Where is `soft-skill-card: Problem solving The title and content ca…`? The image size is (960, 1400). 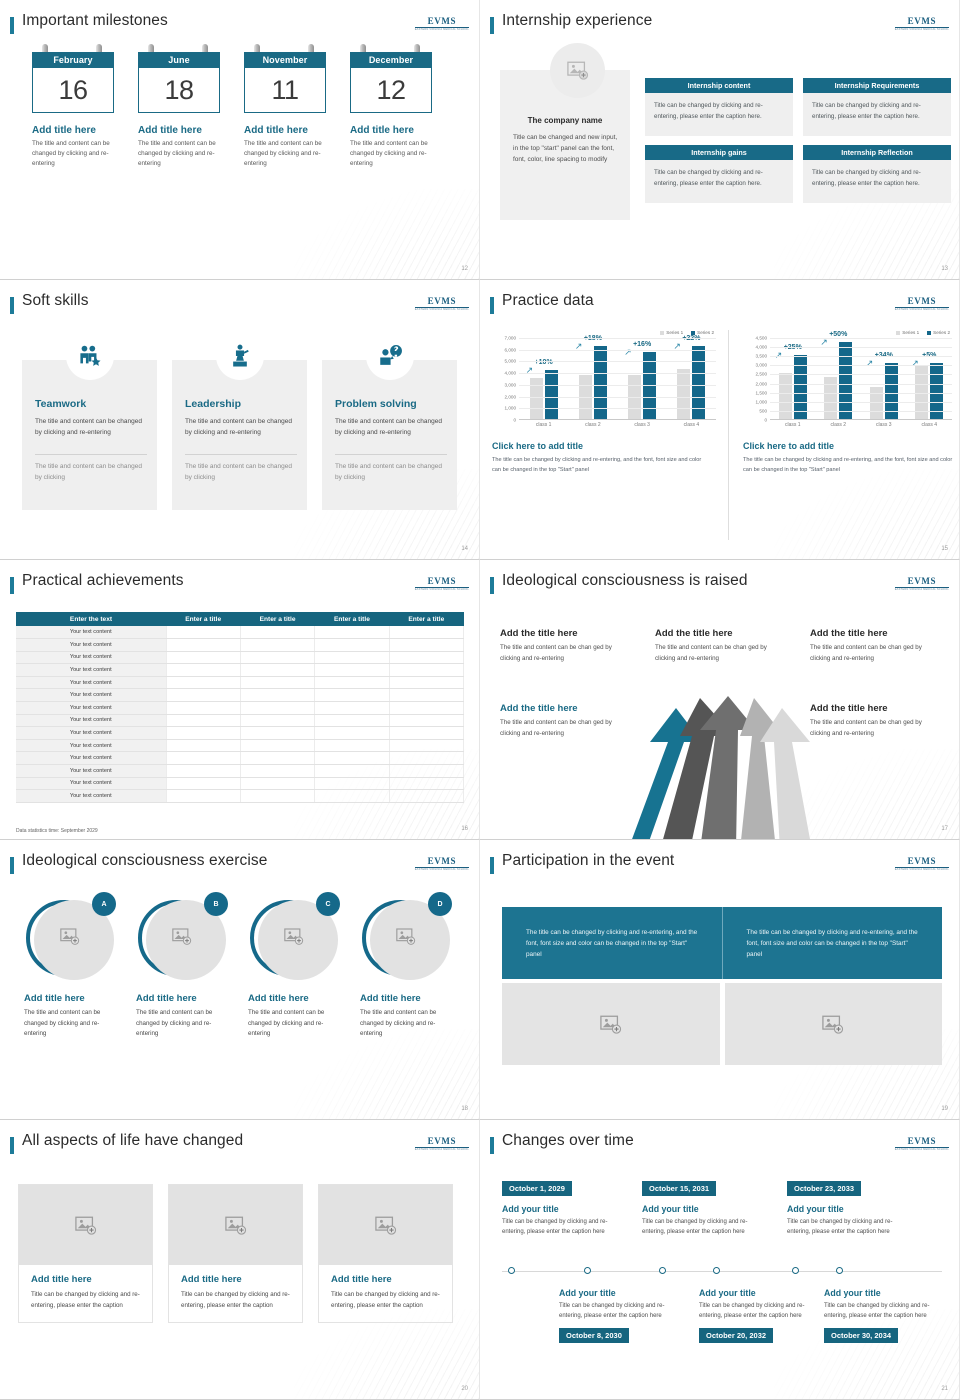 soft-skill-card: Problem solving The title and content ca… is located at coordinates (389, 421).